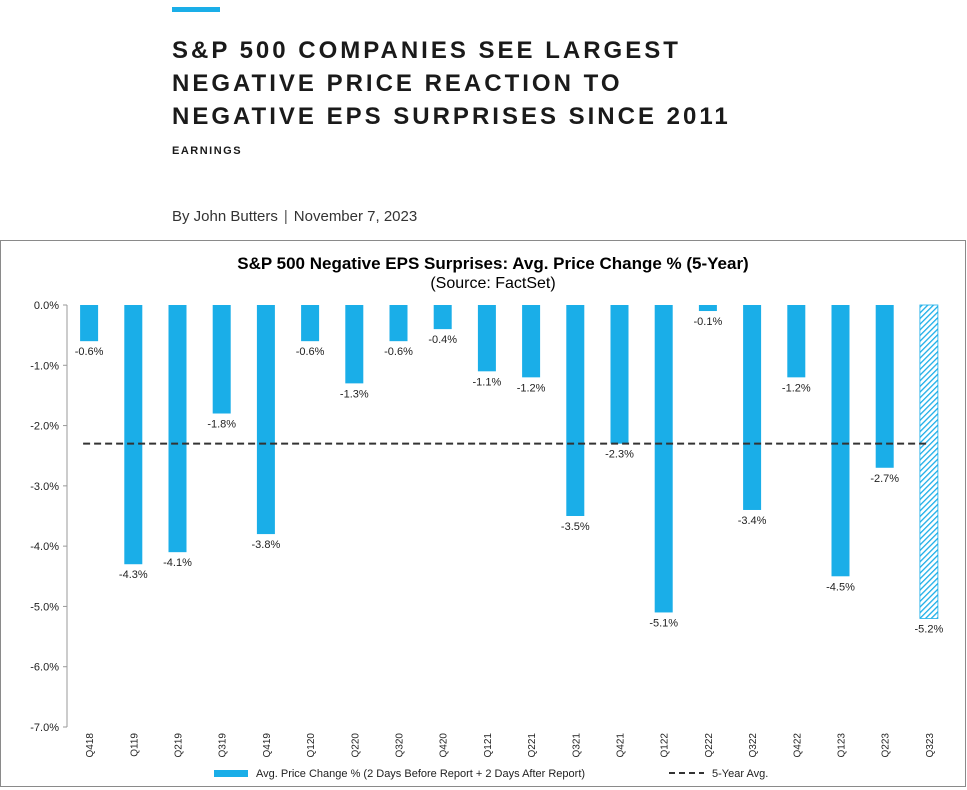  I want to click on bar-q219, so click(177, 429).